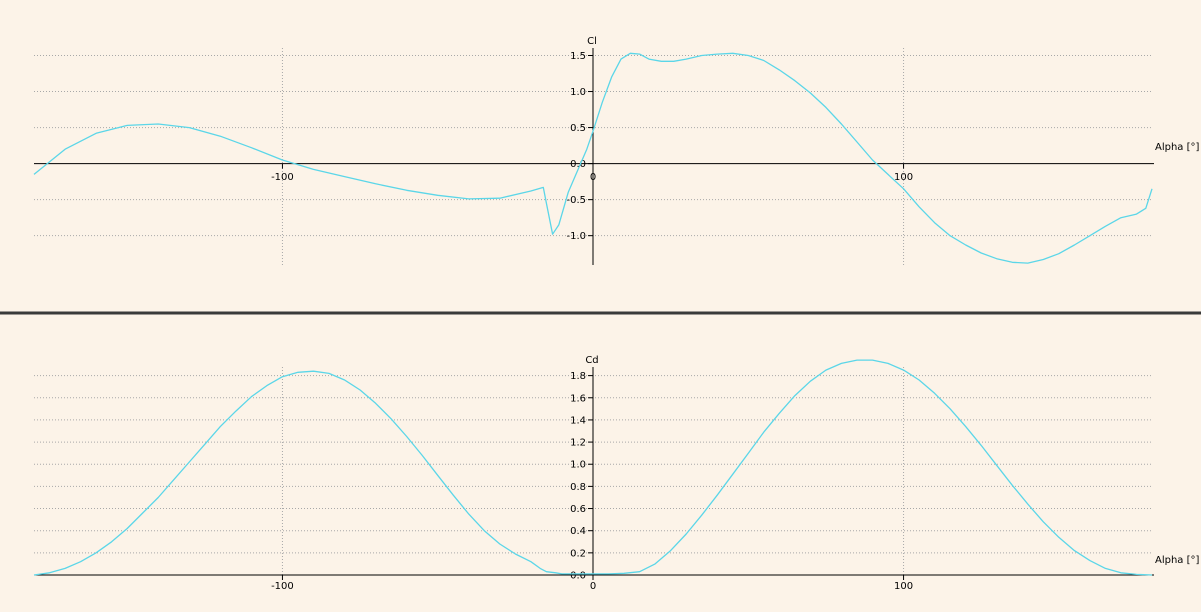  I want to click on y-tick-label: -0.5, so click(576, 200).